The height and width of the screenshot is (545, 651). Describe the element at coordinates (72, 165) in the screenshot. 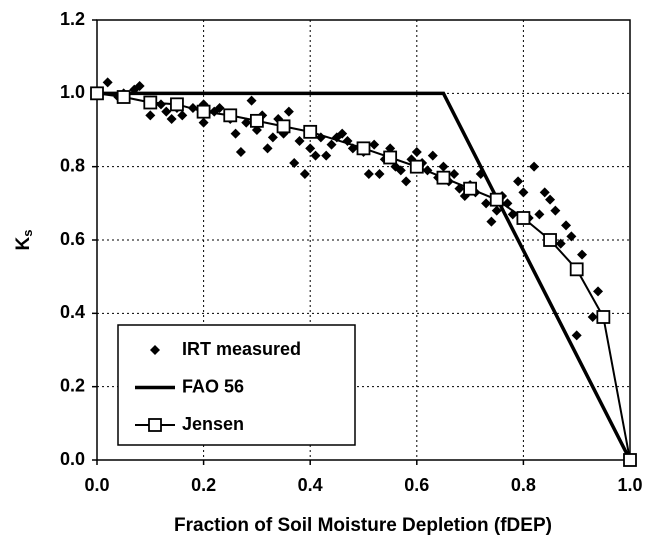

I see `y-tick-label: 0.8` at that location.